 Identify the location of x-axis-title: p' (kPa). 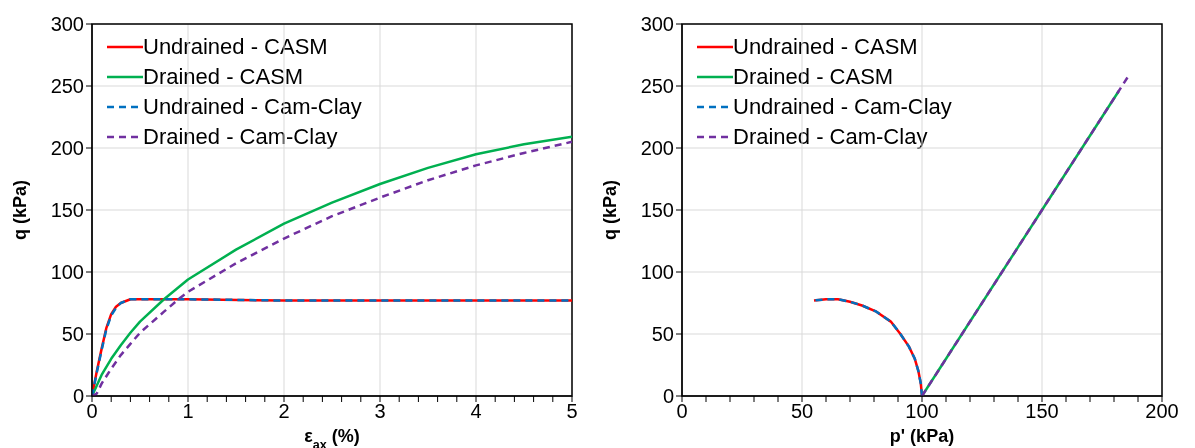
(922, 436).